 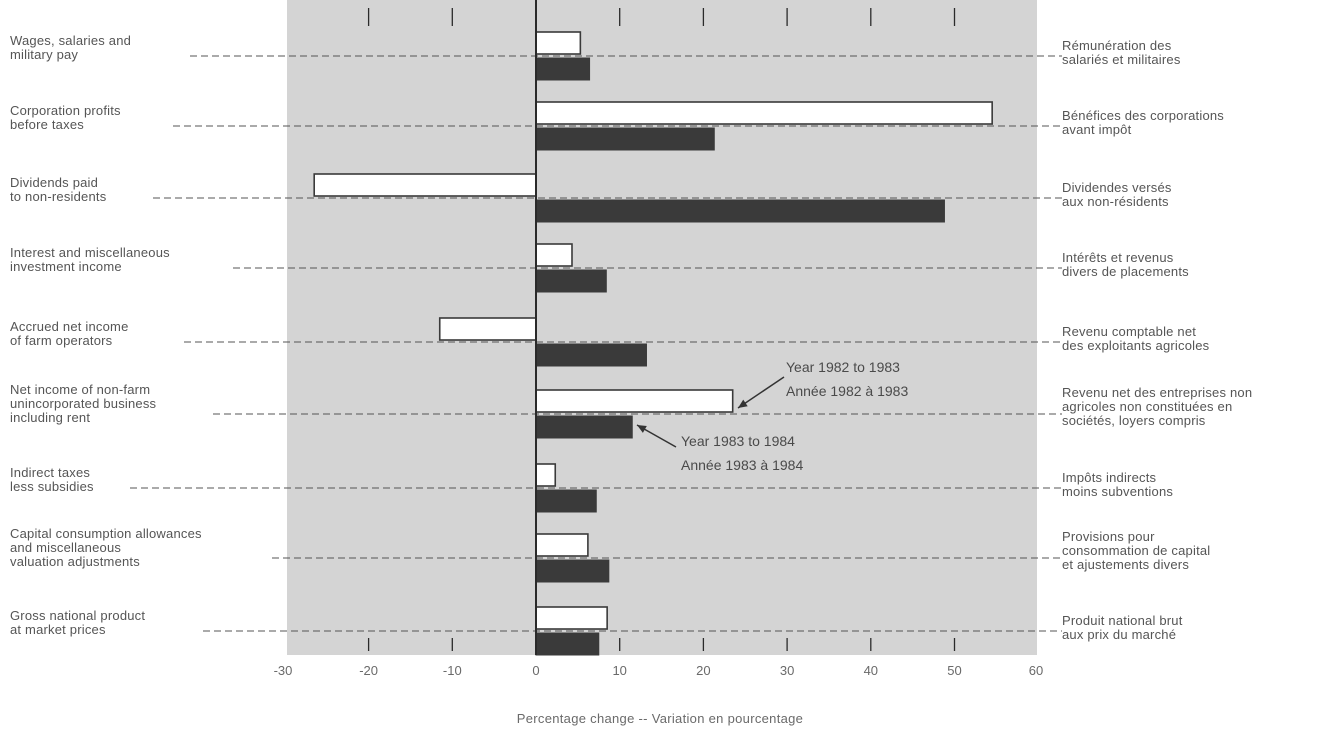 What do you see at coordinates (954, 670) in the screenshot?
I see `x-tick-label: 50` at bounding box center [954, 670].